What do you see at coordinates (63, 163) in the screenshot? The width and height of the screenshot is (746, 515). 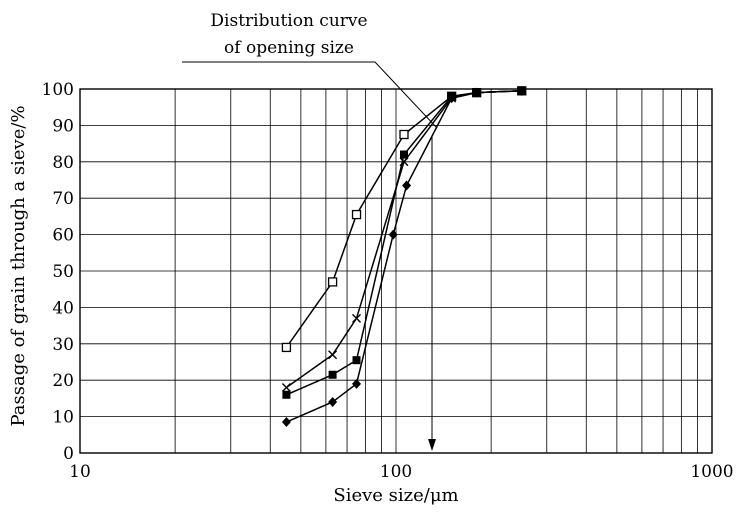 I see `y-tick-label: 80` at bounding box center [63, 163].